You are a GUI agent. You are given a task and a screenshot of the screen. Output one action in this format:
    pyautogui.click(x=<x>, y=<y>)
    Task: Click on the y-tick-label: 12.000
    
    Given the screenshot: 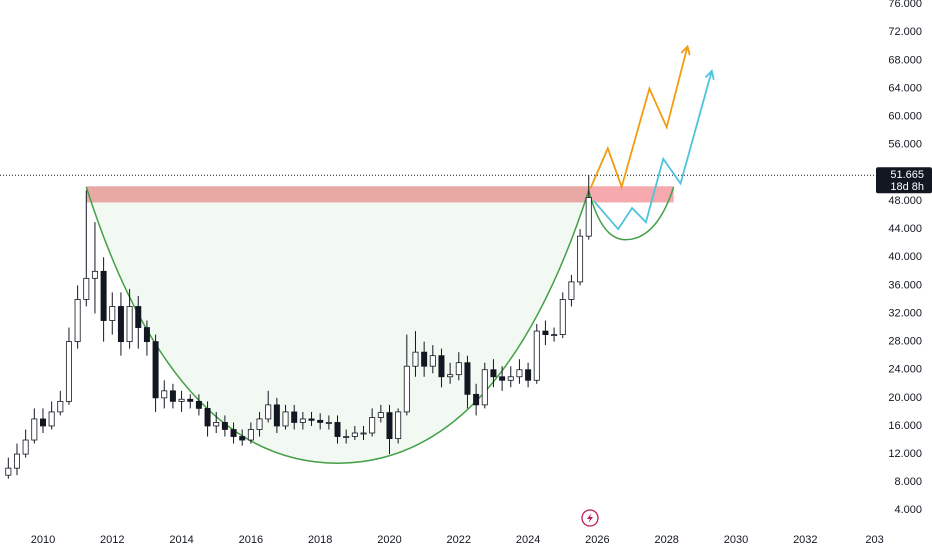 What is the action you would take?
    pyautogui.click(x=905, y=454)
    